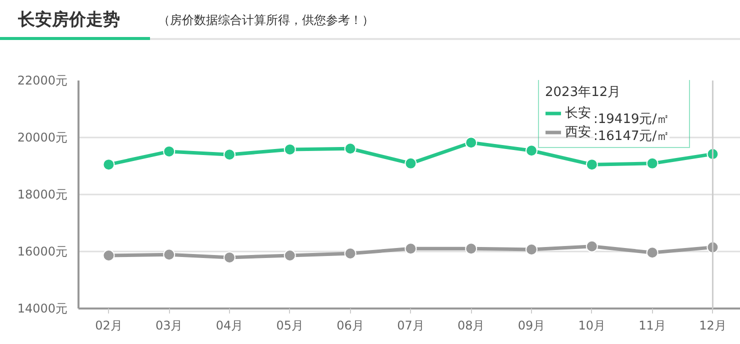 Image resolution: width=740 pixels, height=344 pixels. What do you see at coordinates (290, 325) in the screenshot?
I see `x-tick-label: 05月` at bounding box center [290, 325].